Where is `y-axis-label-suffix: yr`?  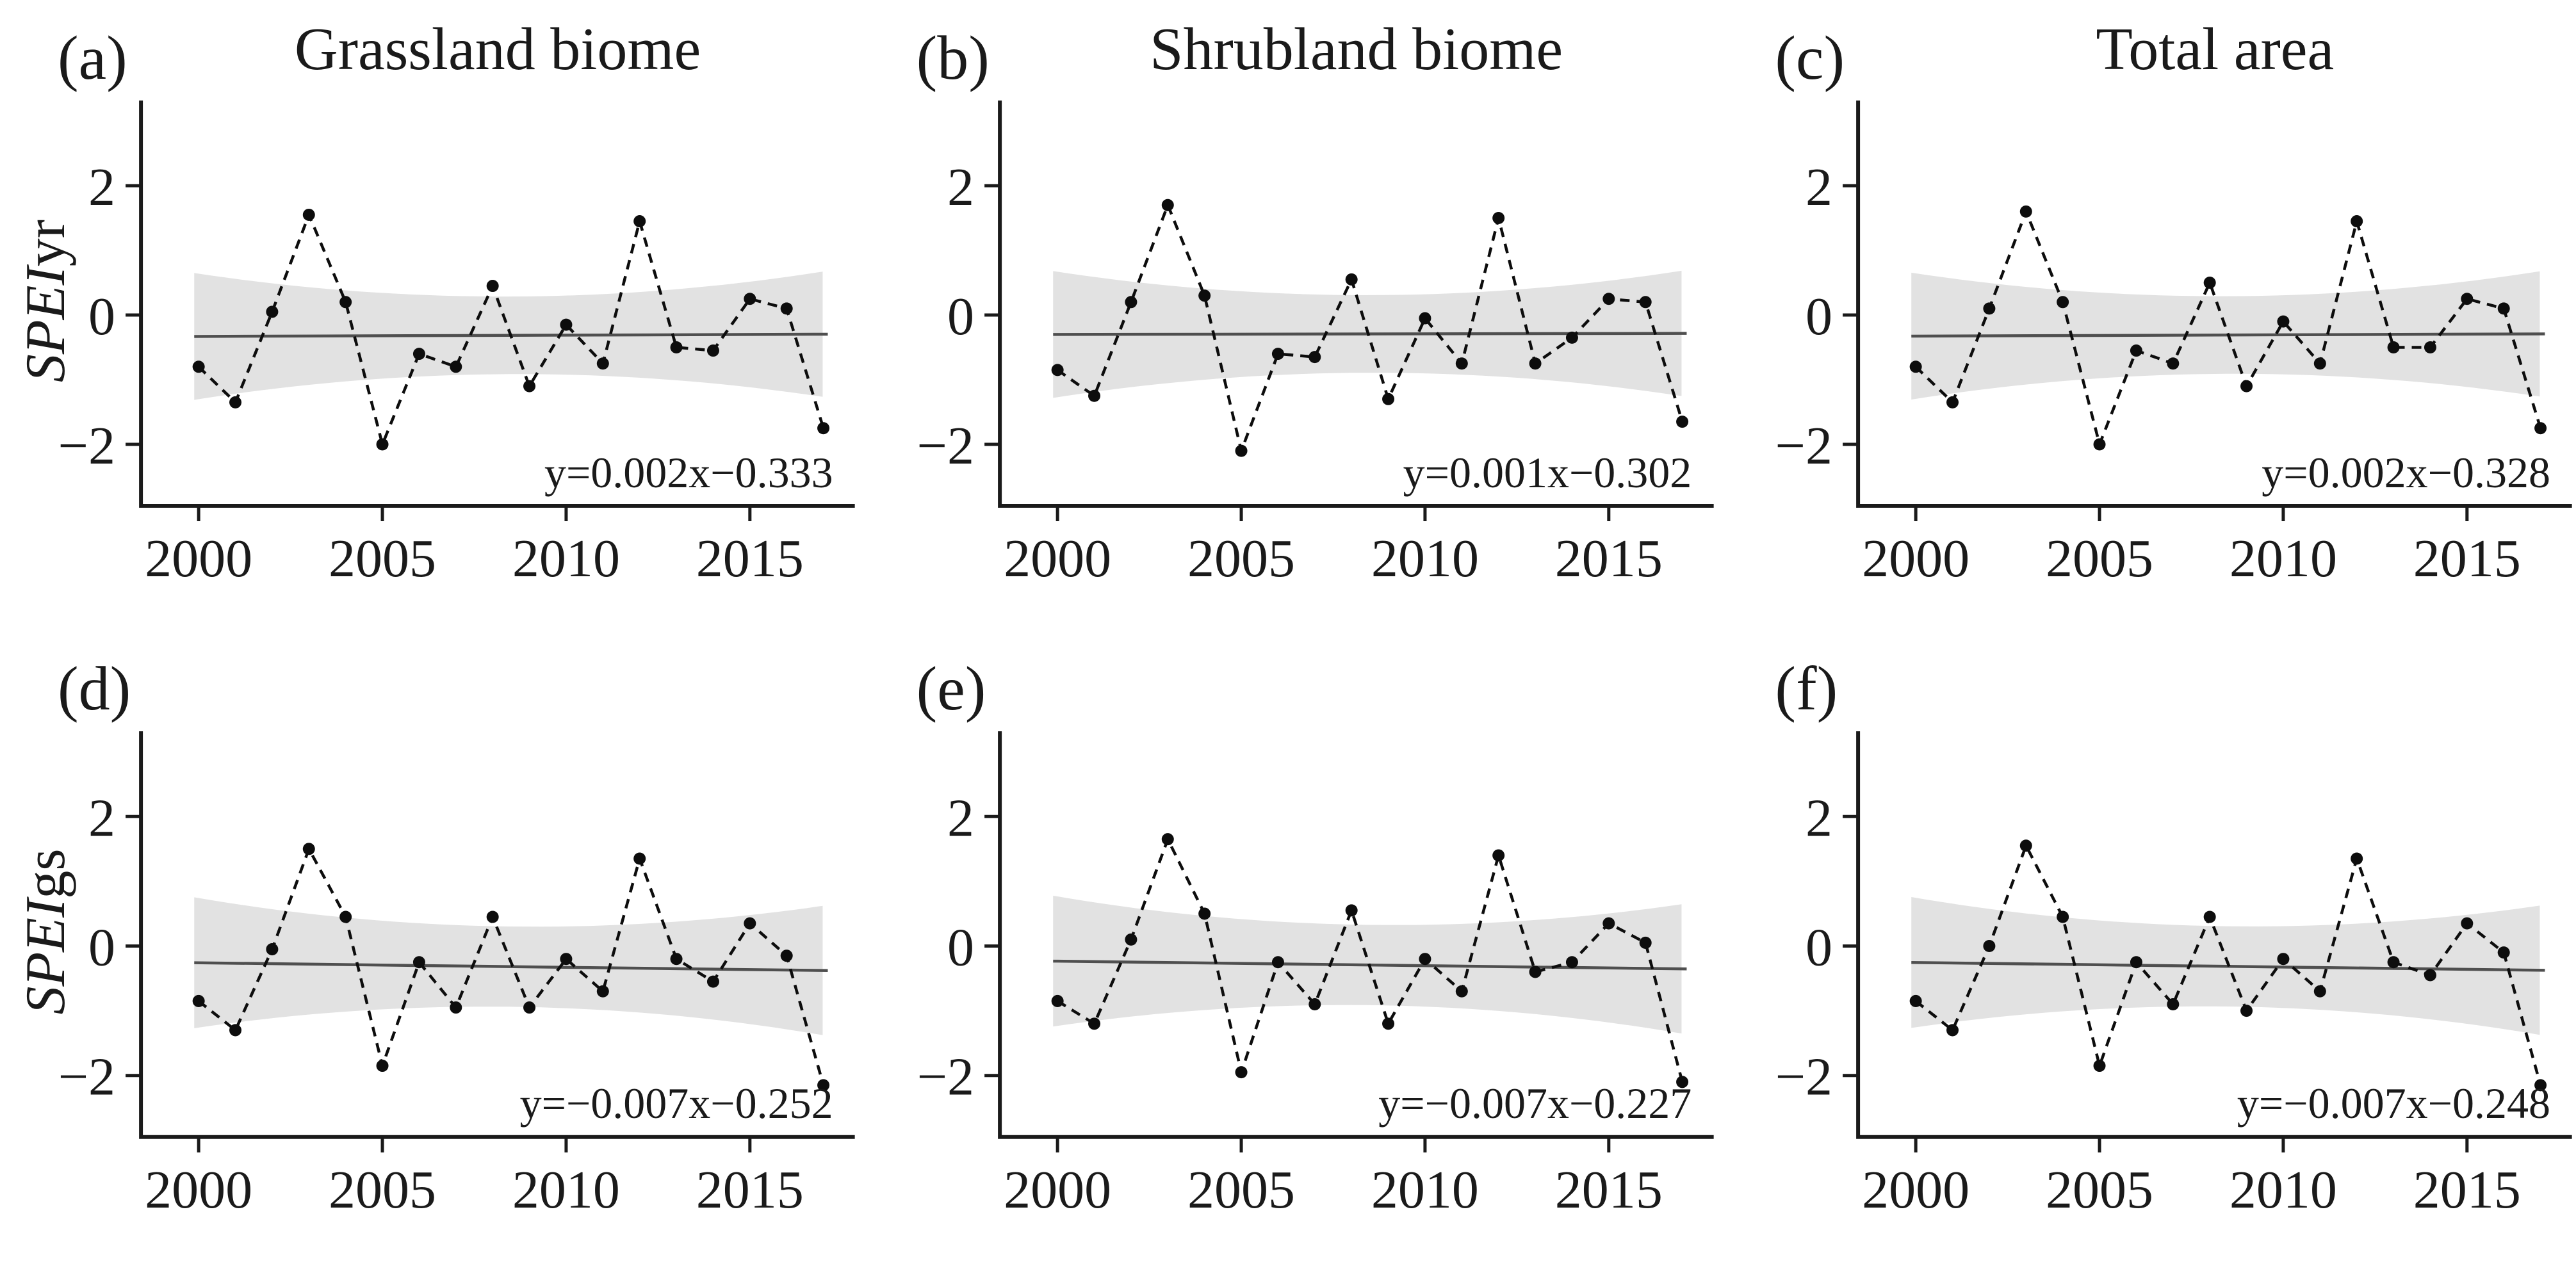 y-axis-label-suffix: yr is located at coordinates (46, 243).